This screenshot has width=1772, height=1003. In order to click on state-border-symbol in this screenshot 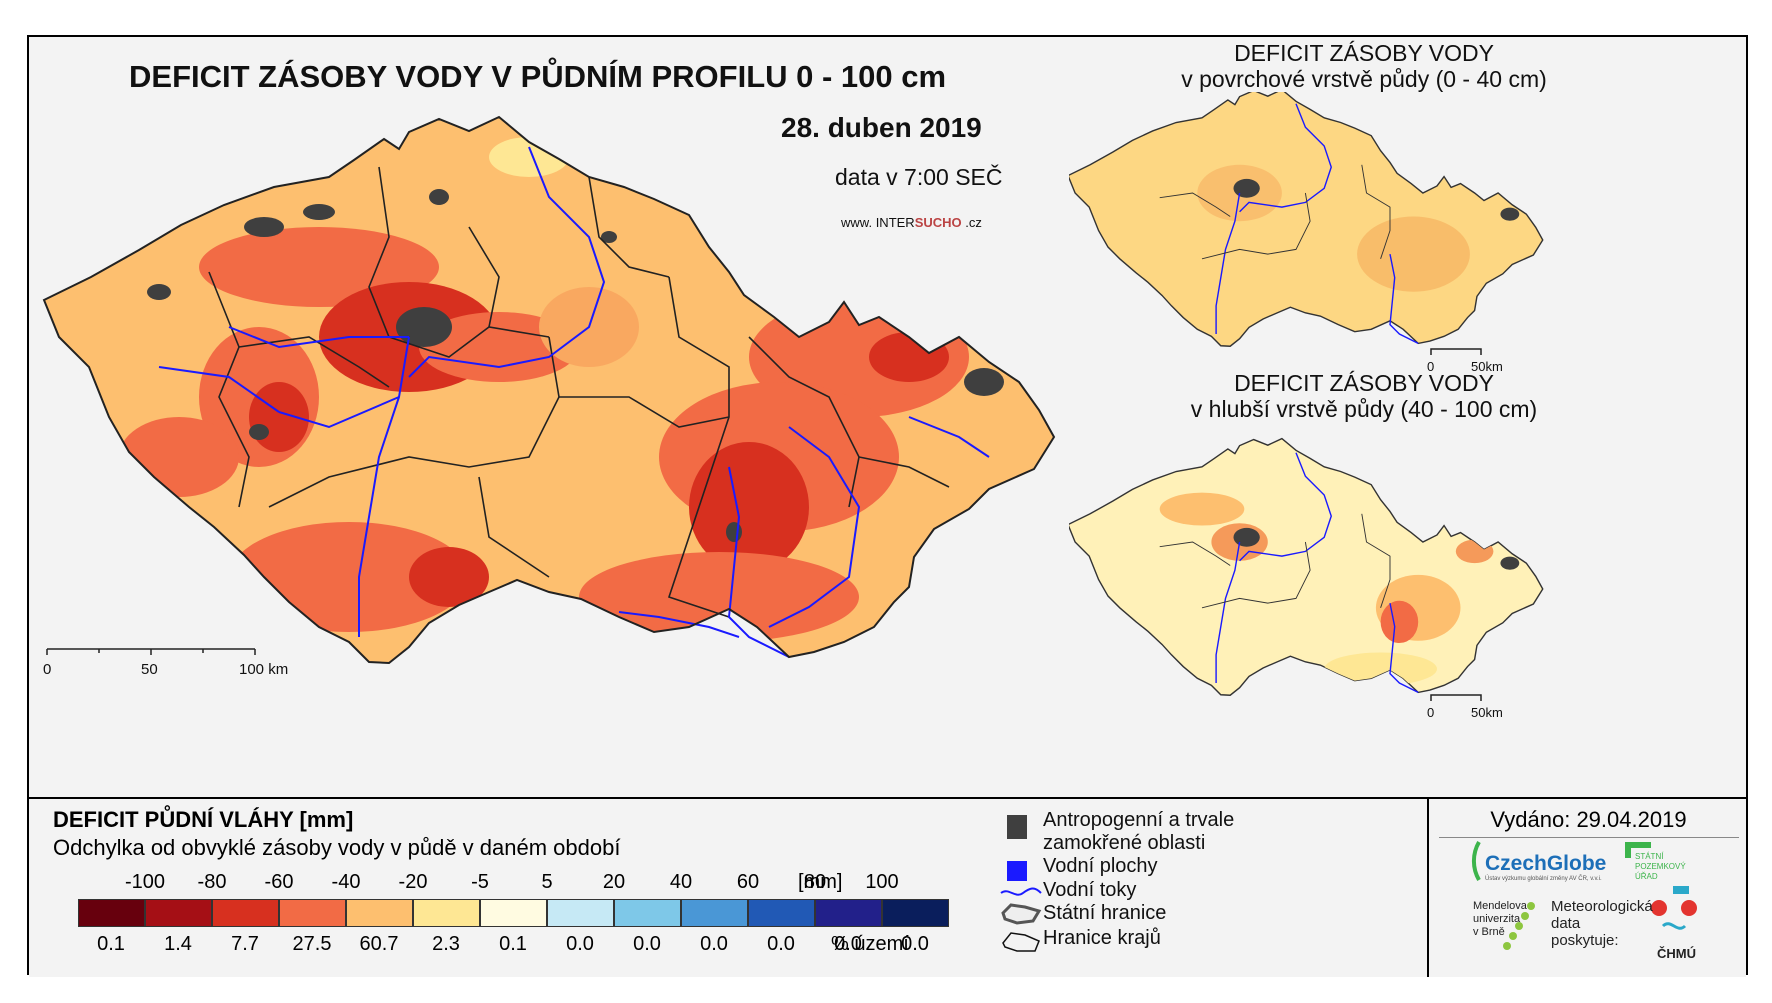, I will do `click(1021, 914)`.